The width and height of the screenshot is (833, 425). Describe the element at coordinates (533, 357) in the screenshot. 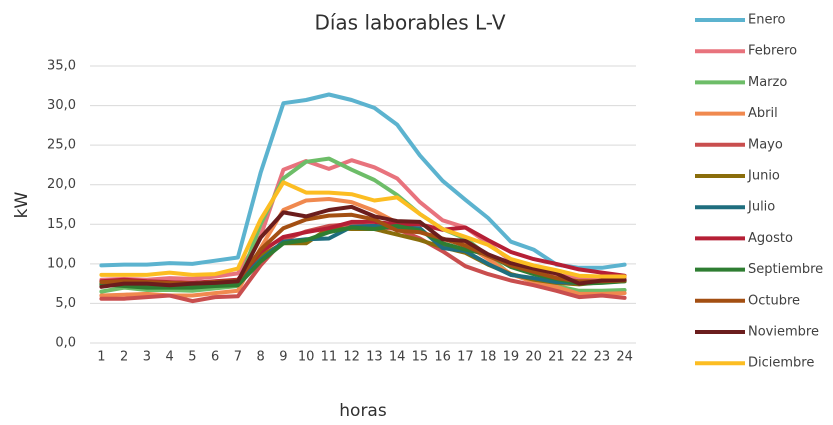

I see `x-tick-label: 20` at that location.